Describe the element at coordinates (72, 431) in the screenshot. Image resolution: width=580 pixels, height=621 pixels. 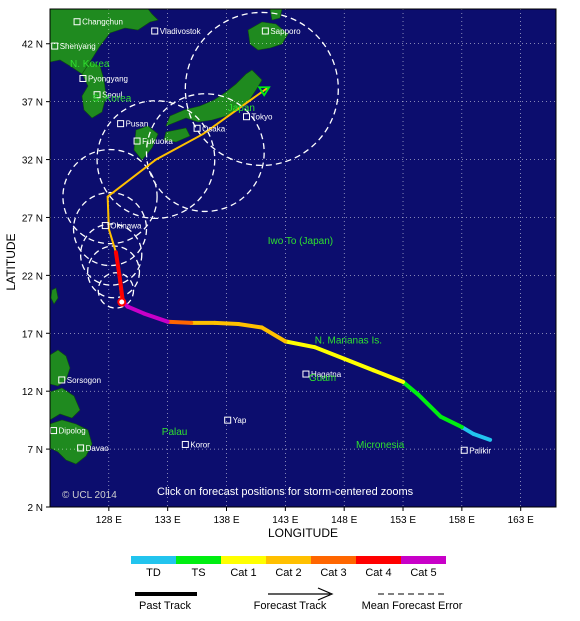
I see `city-label: Dipolog` at that location.